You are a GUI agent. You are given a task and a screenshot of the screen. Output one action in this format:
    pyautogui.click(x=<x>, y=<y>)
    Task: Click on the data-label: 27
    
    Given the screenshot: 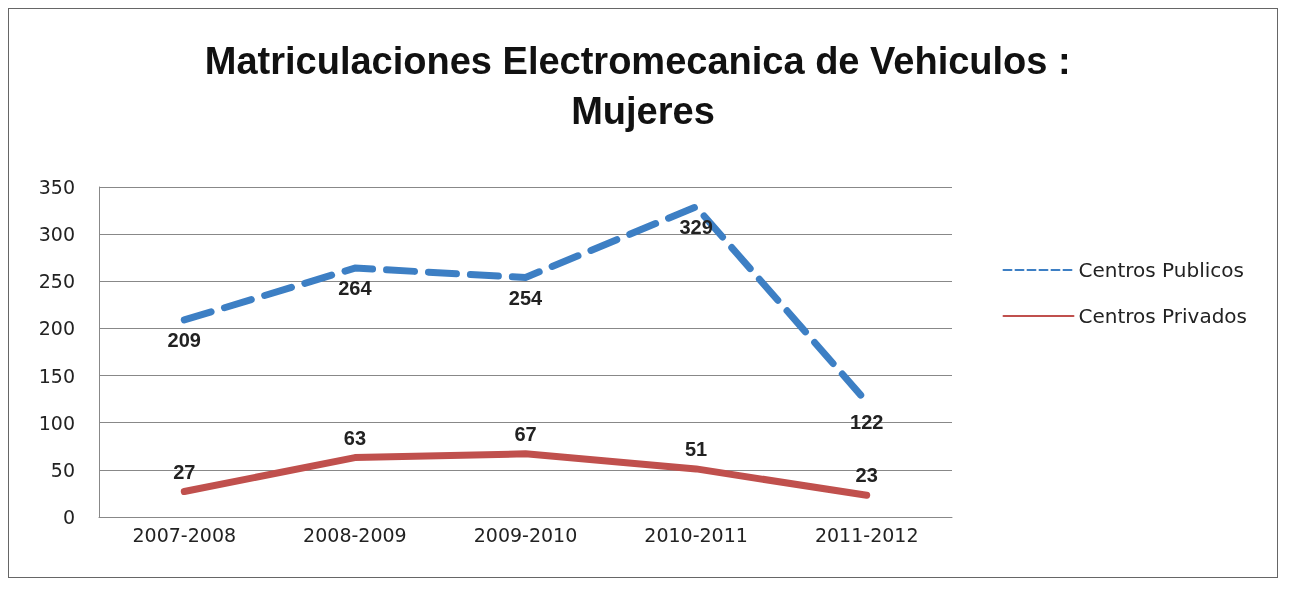 What is the action you would take?
    pyautogui.click(x=184, y=471)
    